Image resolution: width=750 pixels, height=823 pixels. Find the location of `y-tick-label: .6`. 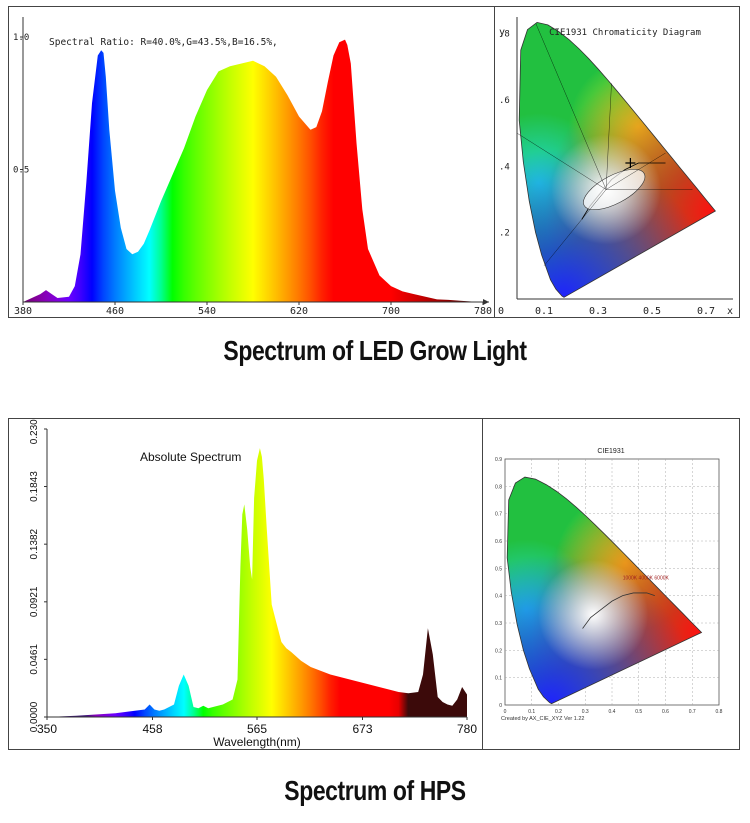

y-tick-label: .6 is located at coordinates (504, 101).